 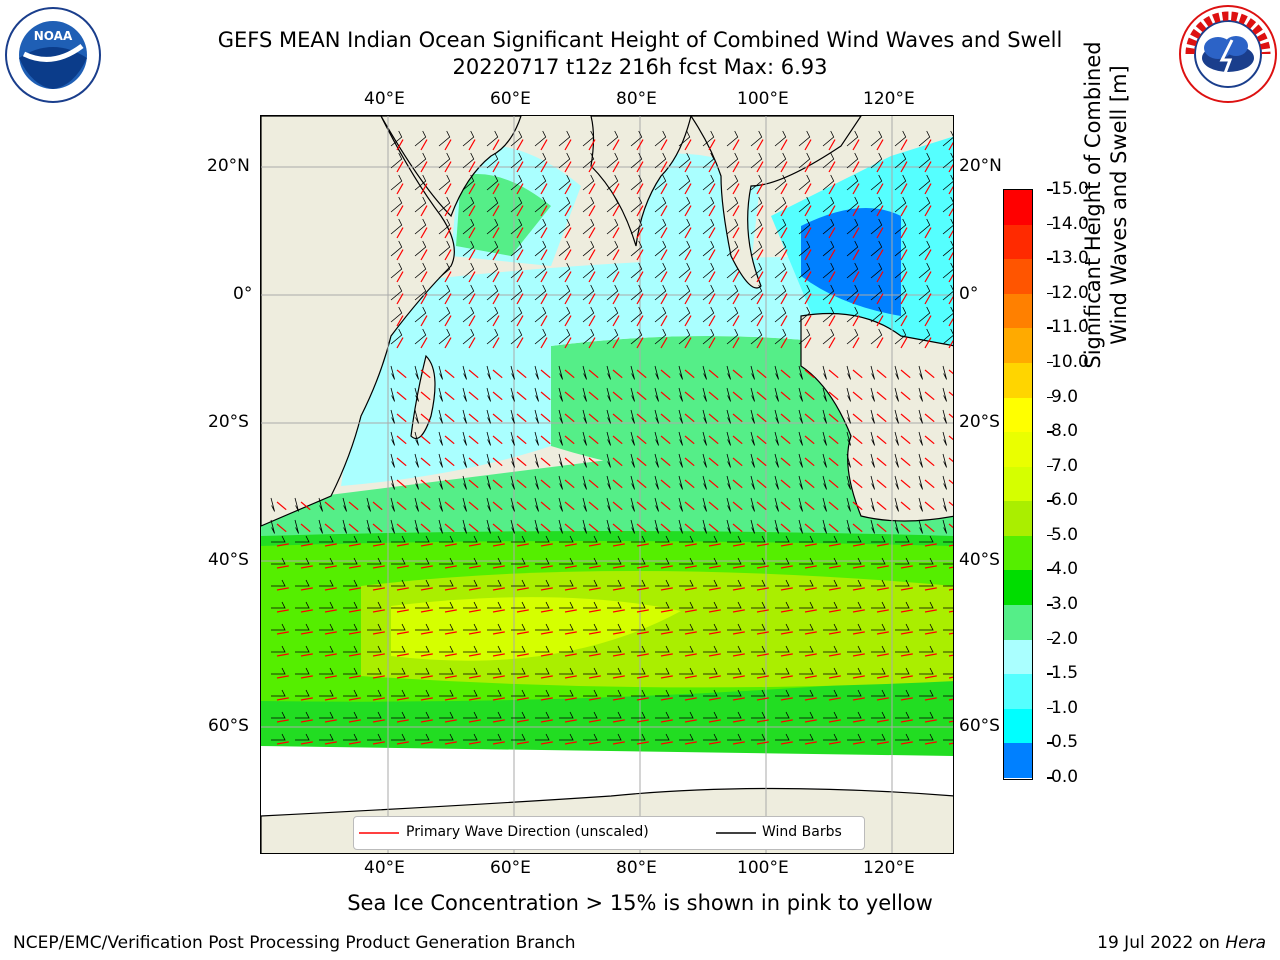 I want to click on colorbar, so click(x=1018, y=484).